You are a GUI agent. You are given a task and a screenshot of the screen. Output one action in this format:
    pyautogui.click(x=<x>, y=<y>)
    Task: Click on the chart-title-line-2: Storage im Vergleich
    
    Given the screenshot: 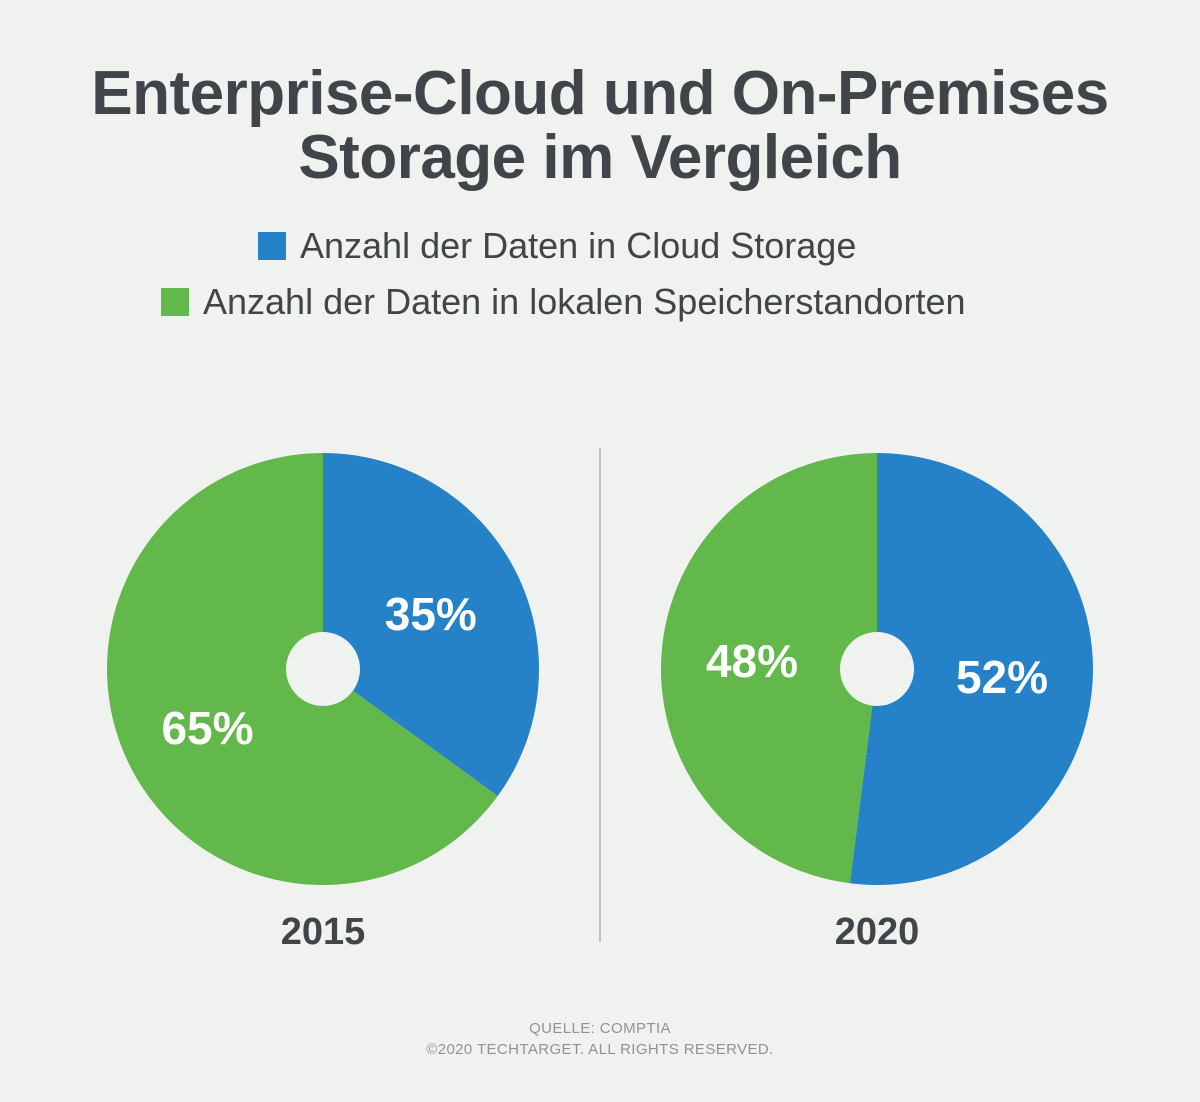 What is the action you would take?
    pyautogui.click(x=600, y=157)
    